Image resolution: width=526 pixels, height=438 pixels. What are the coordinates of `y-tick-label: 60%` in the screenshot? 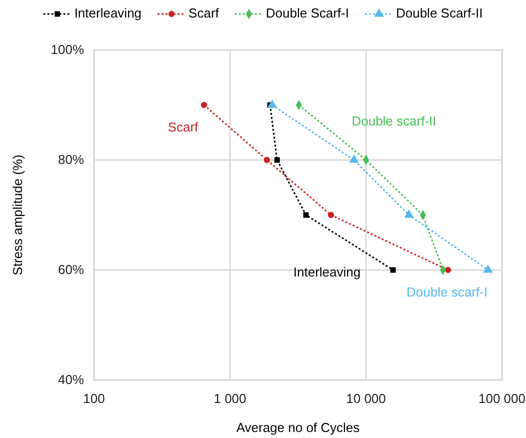 It's located at (71, 270).